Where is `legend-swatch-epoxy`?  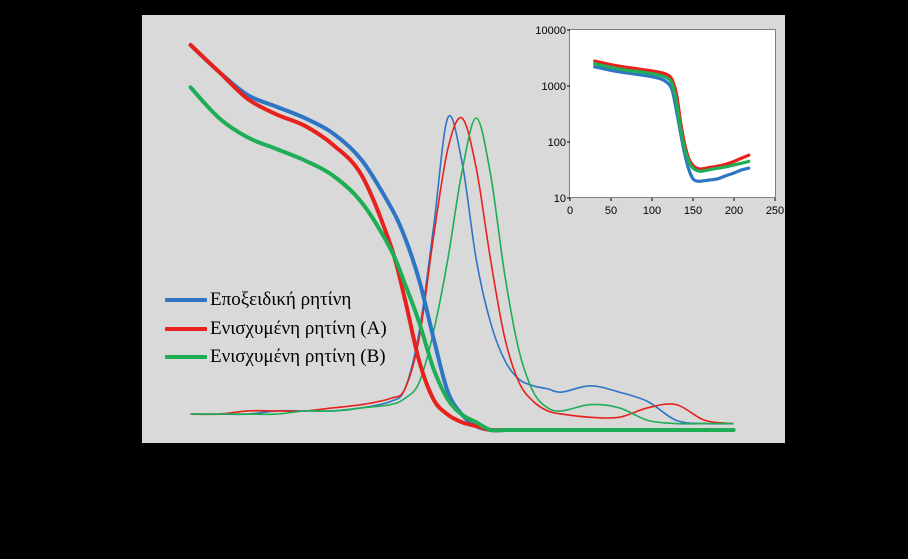
legend-swatch-epoxy is located at coordinates (186, 300).